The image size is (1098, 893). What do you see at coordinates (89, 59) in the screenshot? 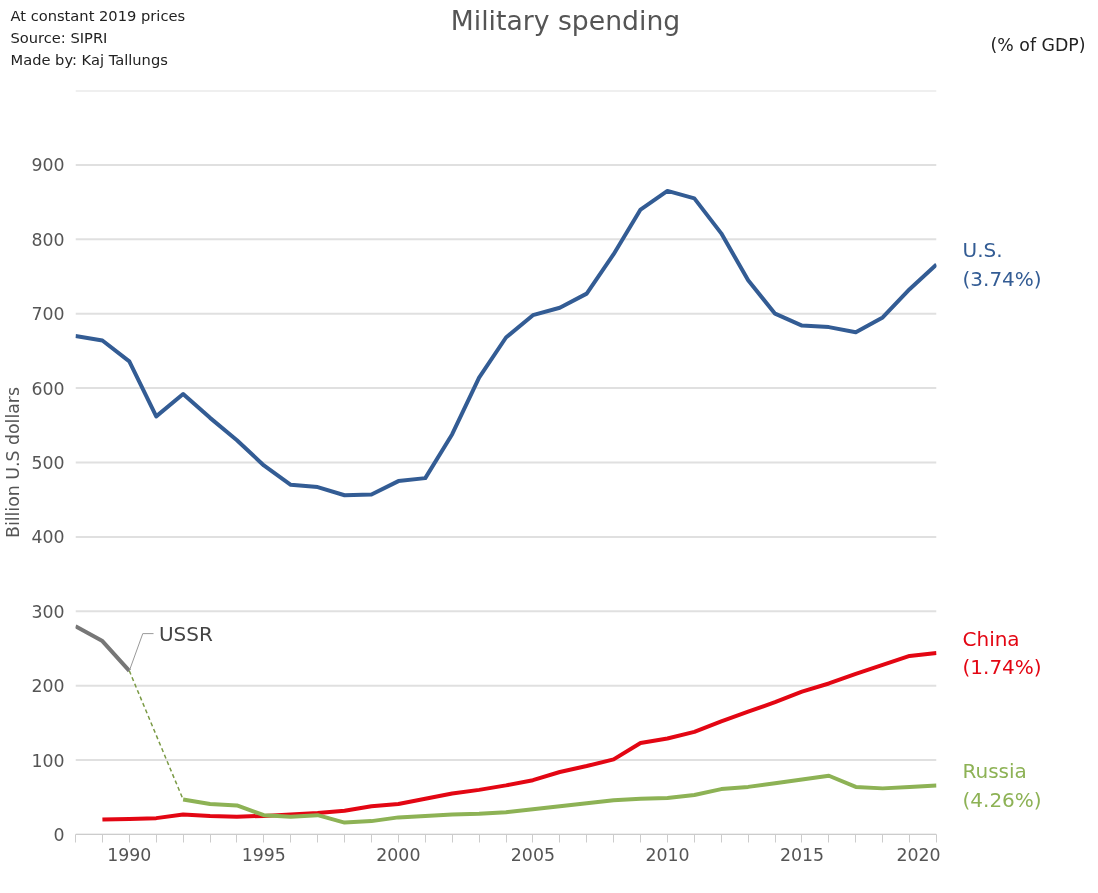
I see `text: Made by: Kaj Tallungs` at bounding box center [89, 59].